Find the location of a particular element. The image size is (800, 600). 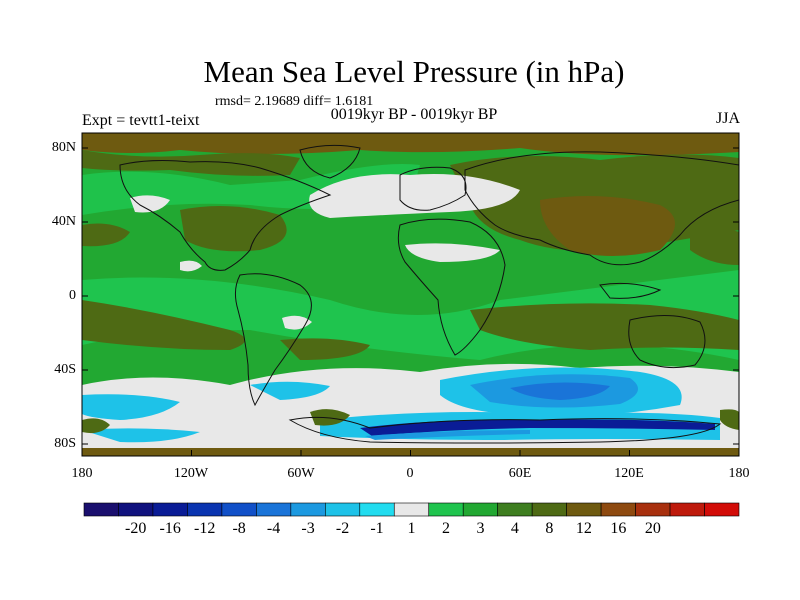

map-title: Mean Sea Level Pressure (in hPa) is located at coordinates (414, 71).